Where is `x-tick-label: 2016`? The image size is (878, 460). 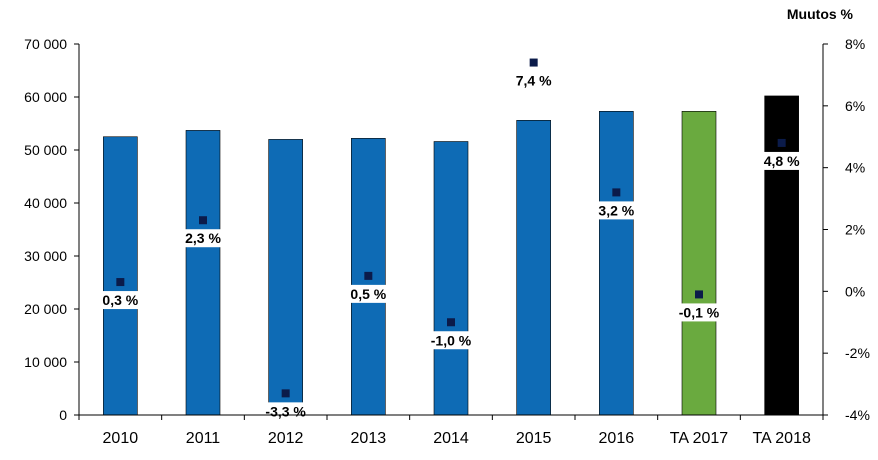
x-tick-label: 2016 is located at coordinates (617, 438).